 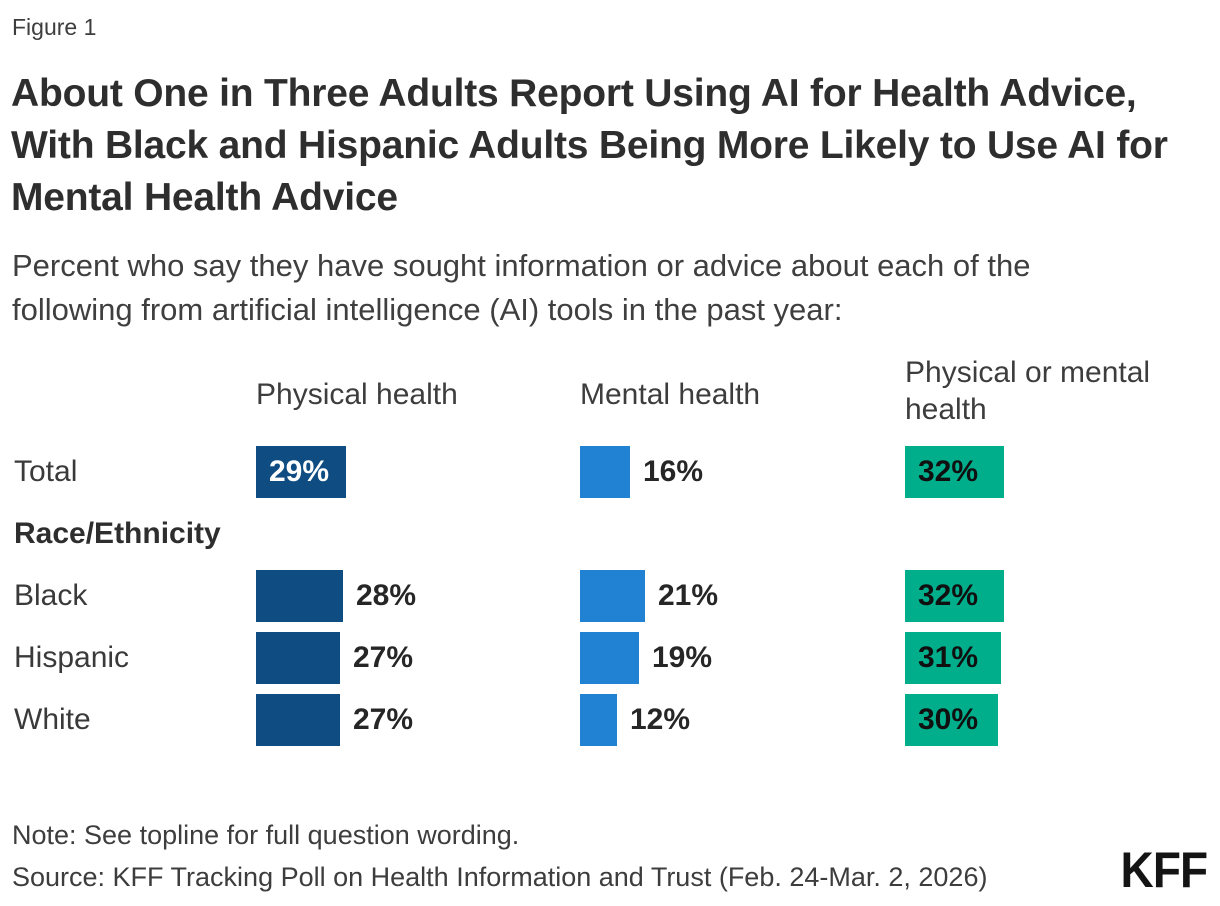 What do you see at coordinates (117, 533) in the screenshot?
I see `section-label-race-ethnicity: Race/Ethnicity` at bounding box center [117, 533].